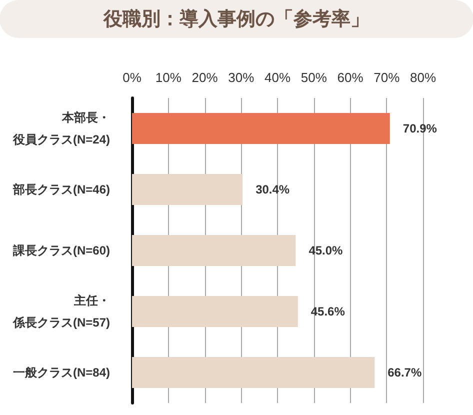  Describe the element at coordinates (236, 19) in the screenshot. I see `chart-title: 役職別：導入事例の「参考率」` at that location.